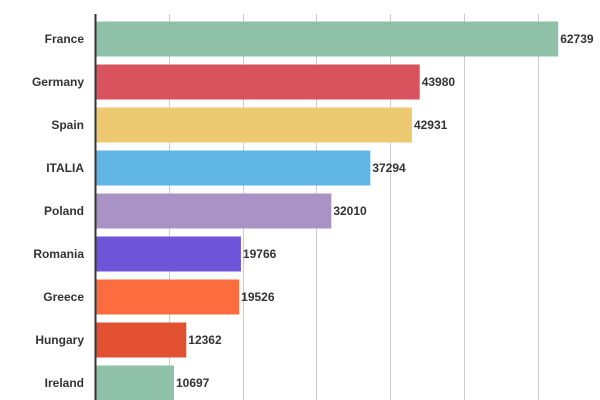 Image resolution: width=600 pixels, height=400 pixels. I want to click on value-label-ireland: 10697, so click(193, 383).